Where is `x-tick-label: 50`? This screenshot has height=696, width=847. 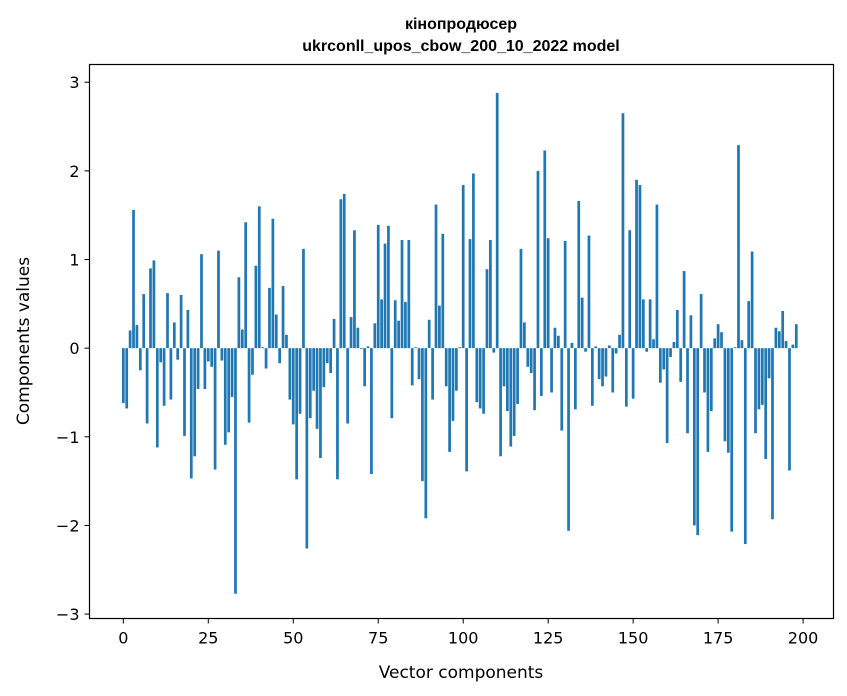
x-tick-label: 50 is located at coordinates (293, 638).